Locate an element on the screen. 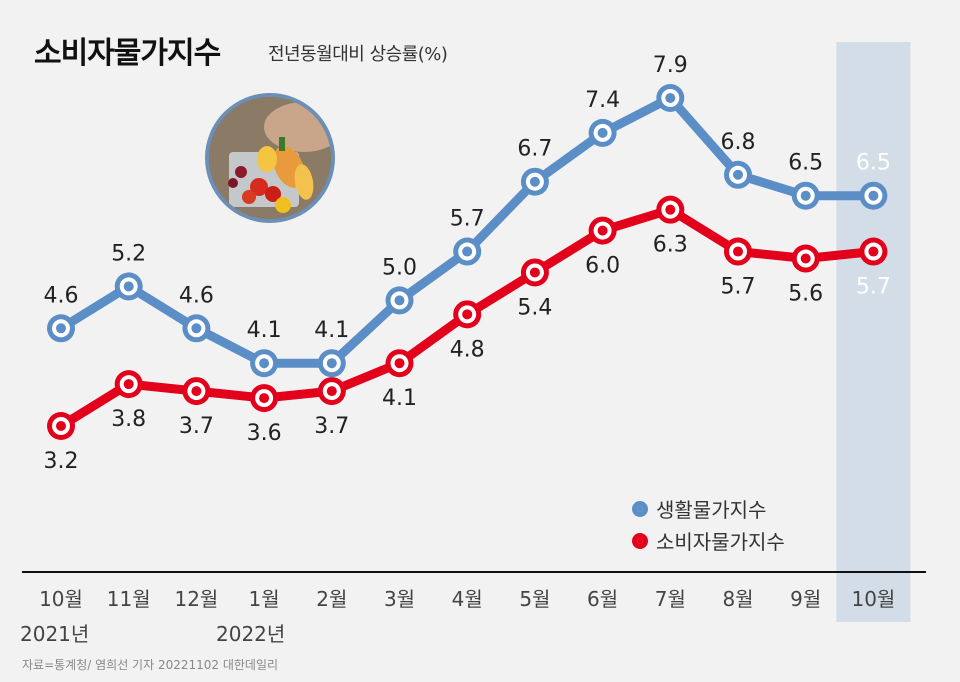 The image size is (960, 682). year-label-2021: 2021년 is located at coordinates (55, 634).